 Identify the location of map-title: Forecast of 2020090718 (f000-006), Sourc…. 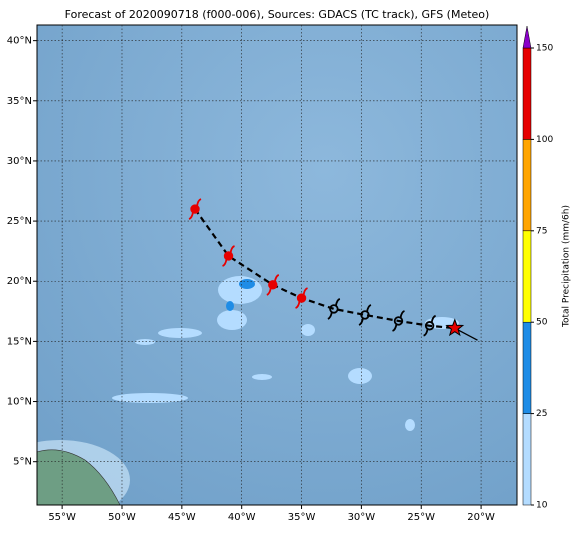
(277, 14).